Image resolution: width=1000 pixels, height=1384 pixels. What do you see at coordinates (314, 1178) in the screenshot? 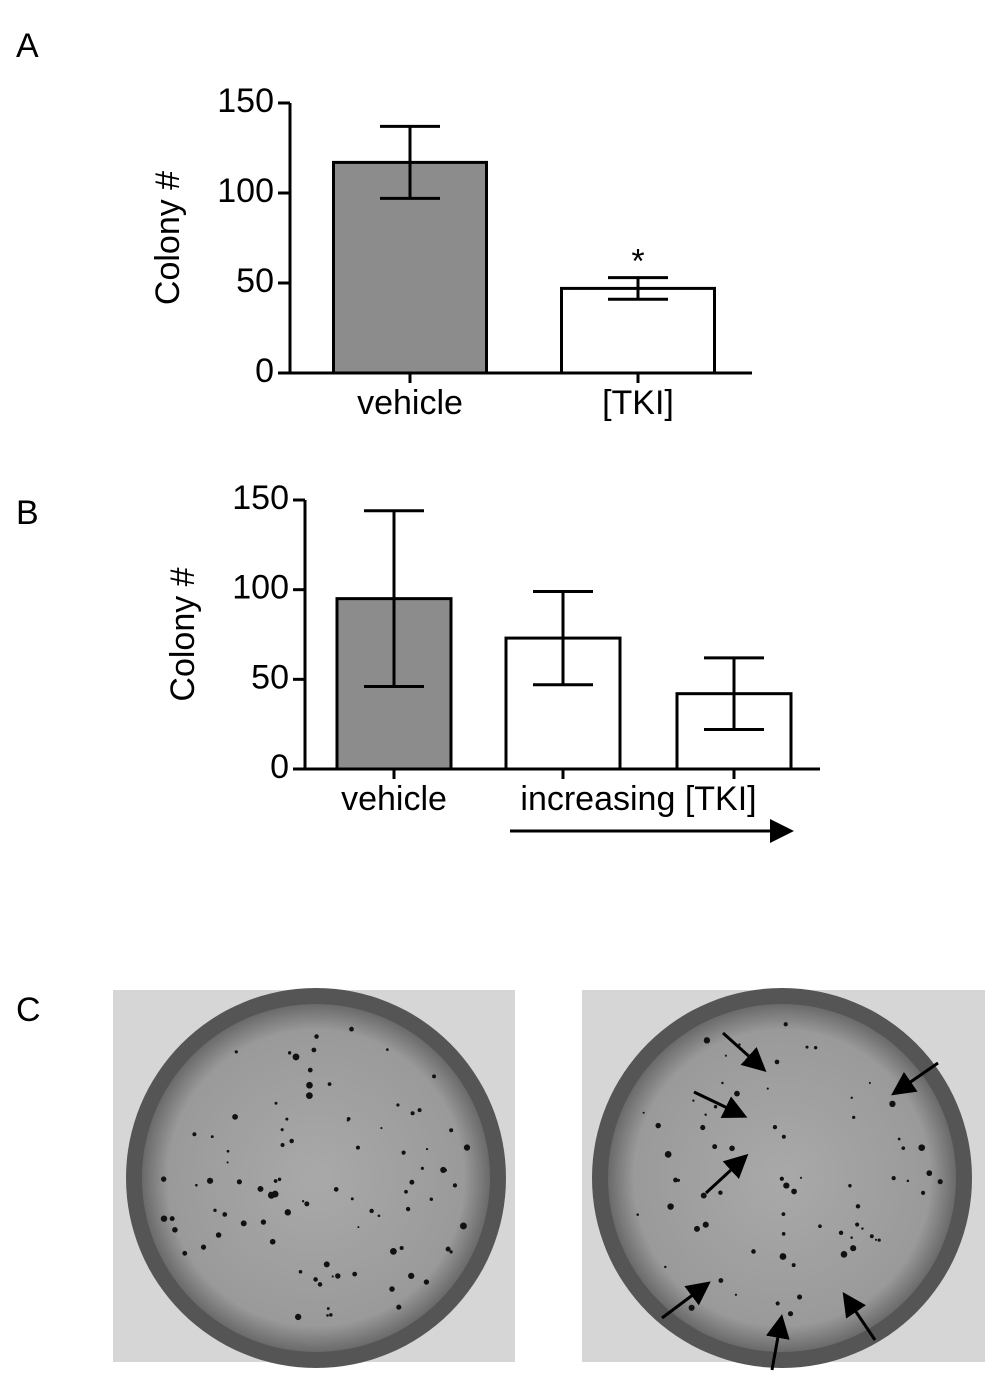
I see `photo-left` at bounding box center [314, 1178].